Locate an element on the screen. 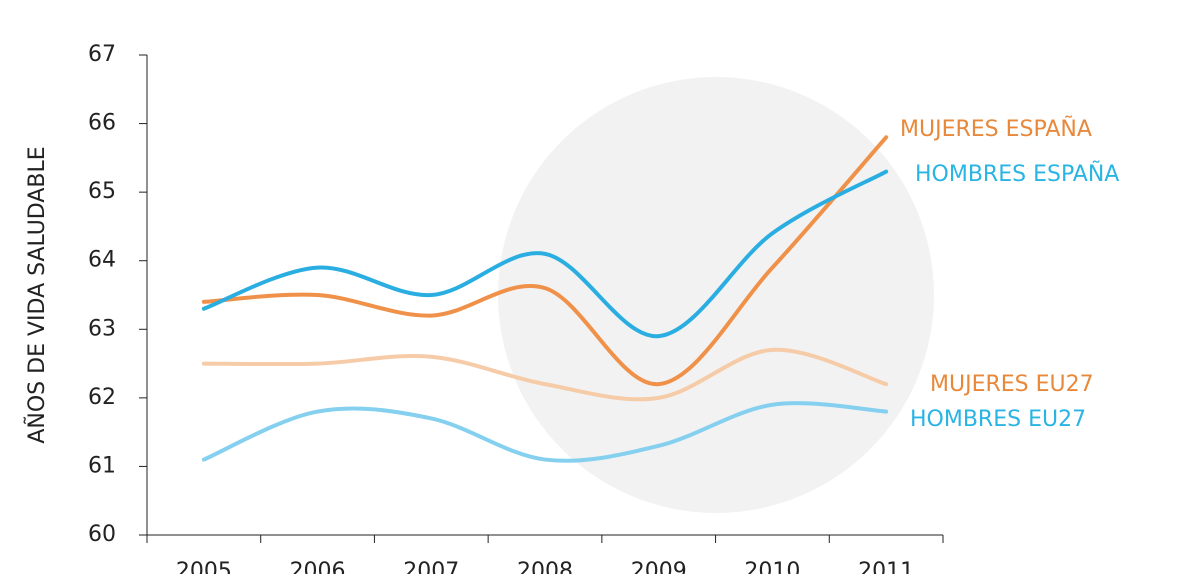 The width and height of the screenshot is (1191, 574). x-tick-label: 2011 is located at coordinates (886, 566).